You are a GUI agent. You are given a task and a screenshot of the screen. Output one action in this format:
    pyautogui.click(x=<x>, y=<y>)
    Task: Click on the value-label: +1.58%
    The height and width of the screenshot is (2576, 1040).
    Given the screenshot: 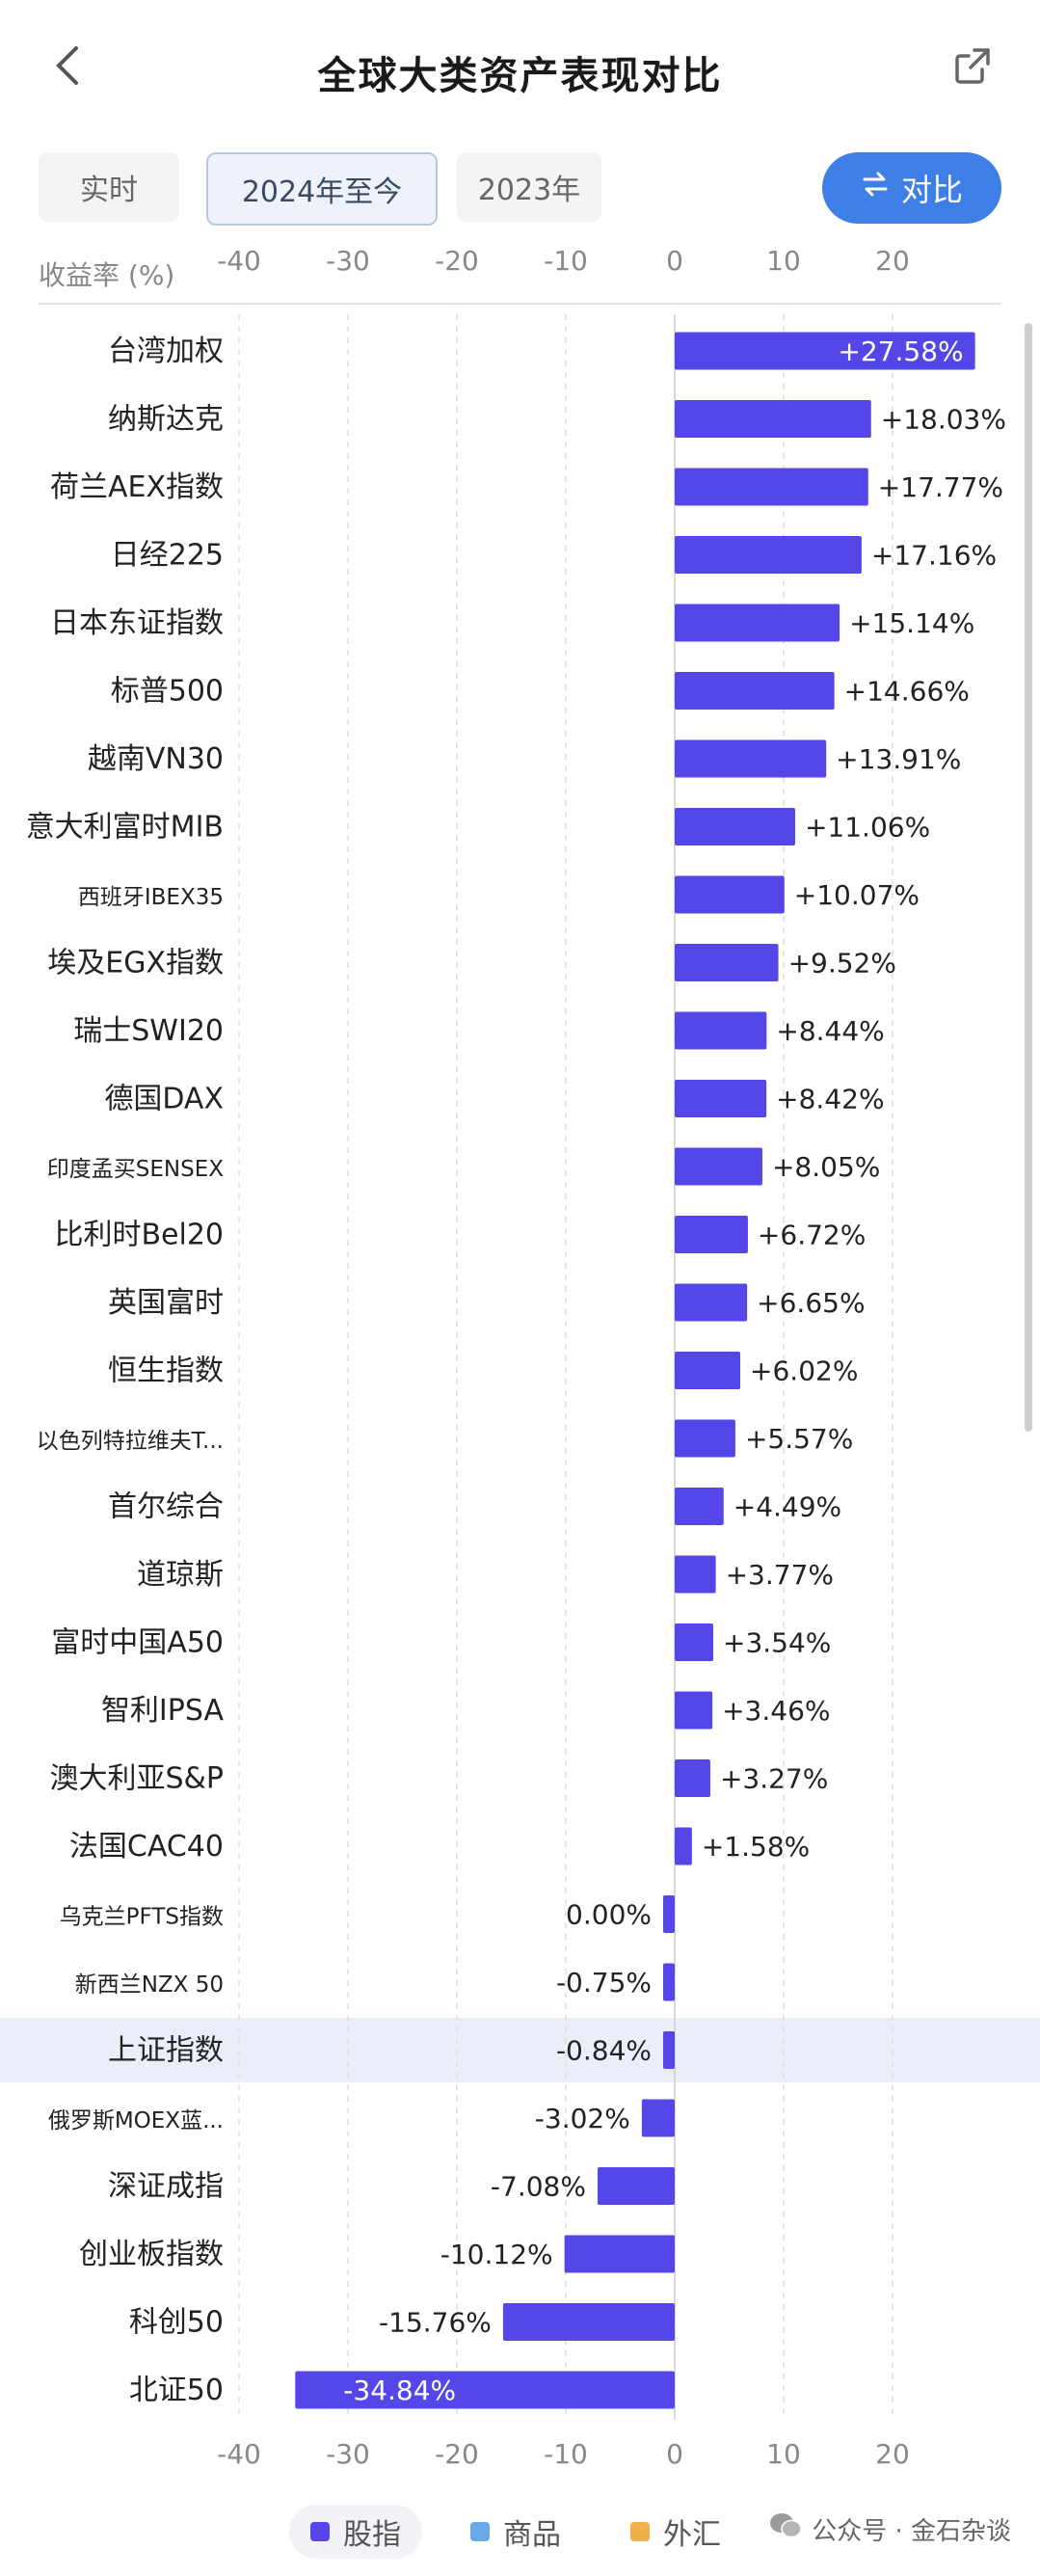 What is the action you would take?
    pyautogui.click(x=756, y=1847)
    